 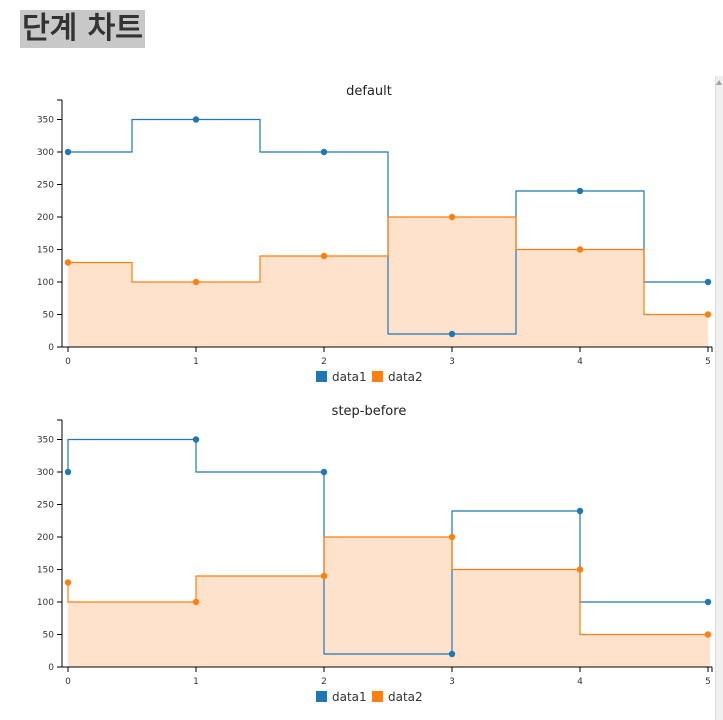 What do you see at coordinates (82, 29) in the screenshot?
I see `page-title: 단계 차트` at bounding box center [82, 29].